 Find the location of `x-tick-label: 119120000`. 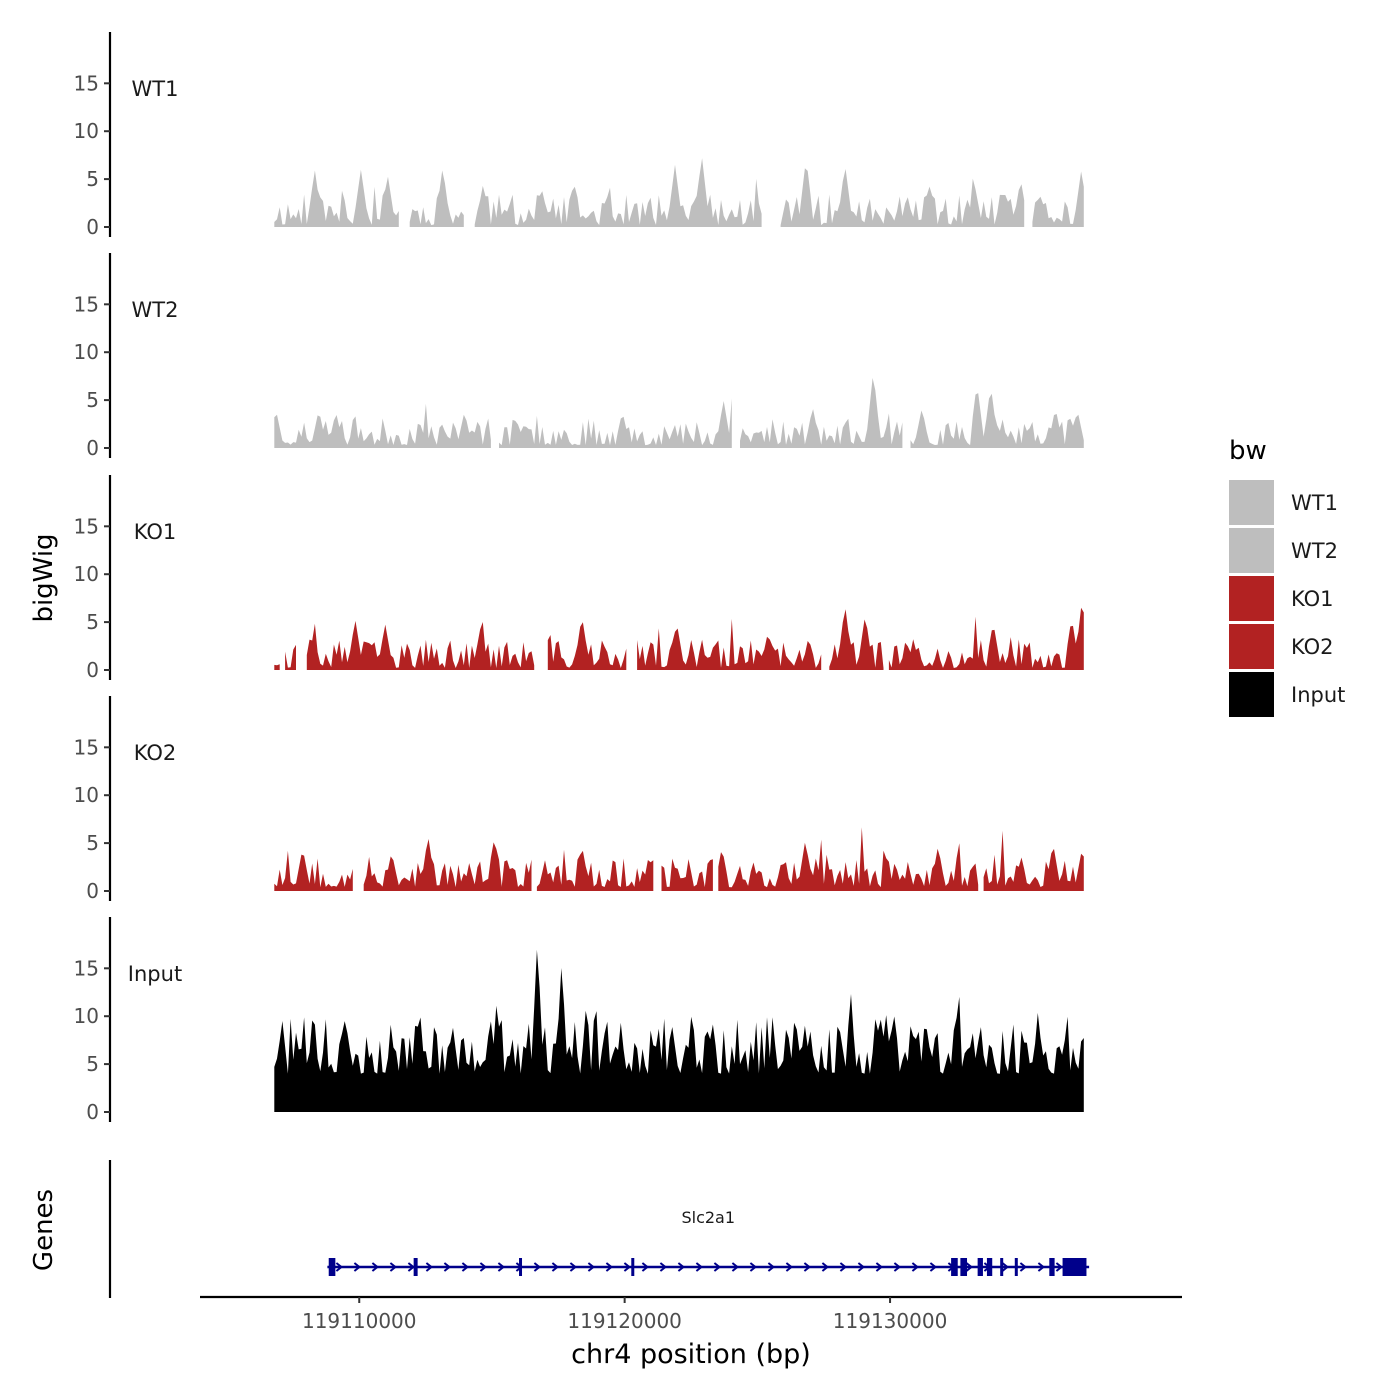

x-tick-label: 119120000 is located at coordinates (624, 1321).